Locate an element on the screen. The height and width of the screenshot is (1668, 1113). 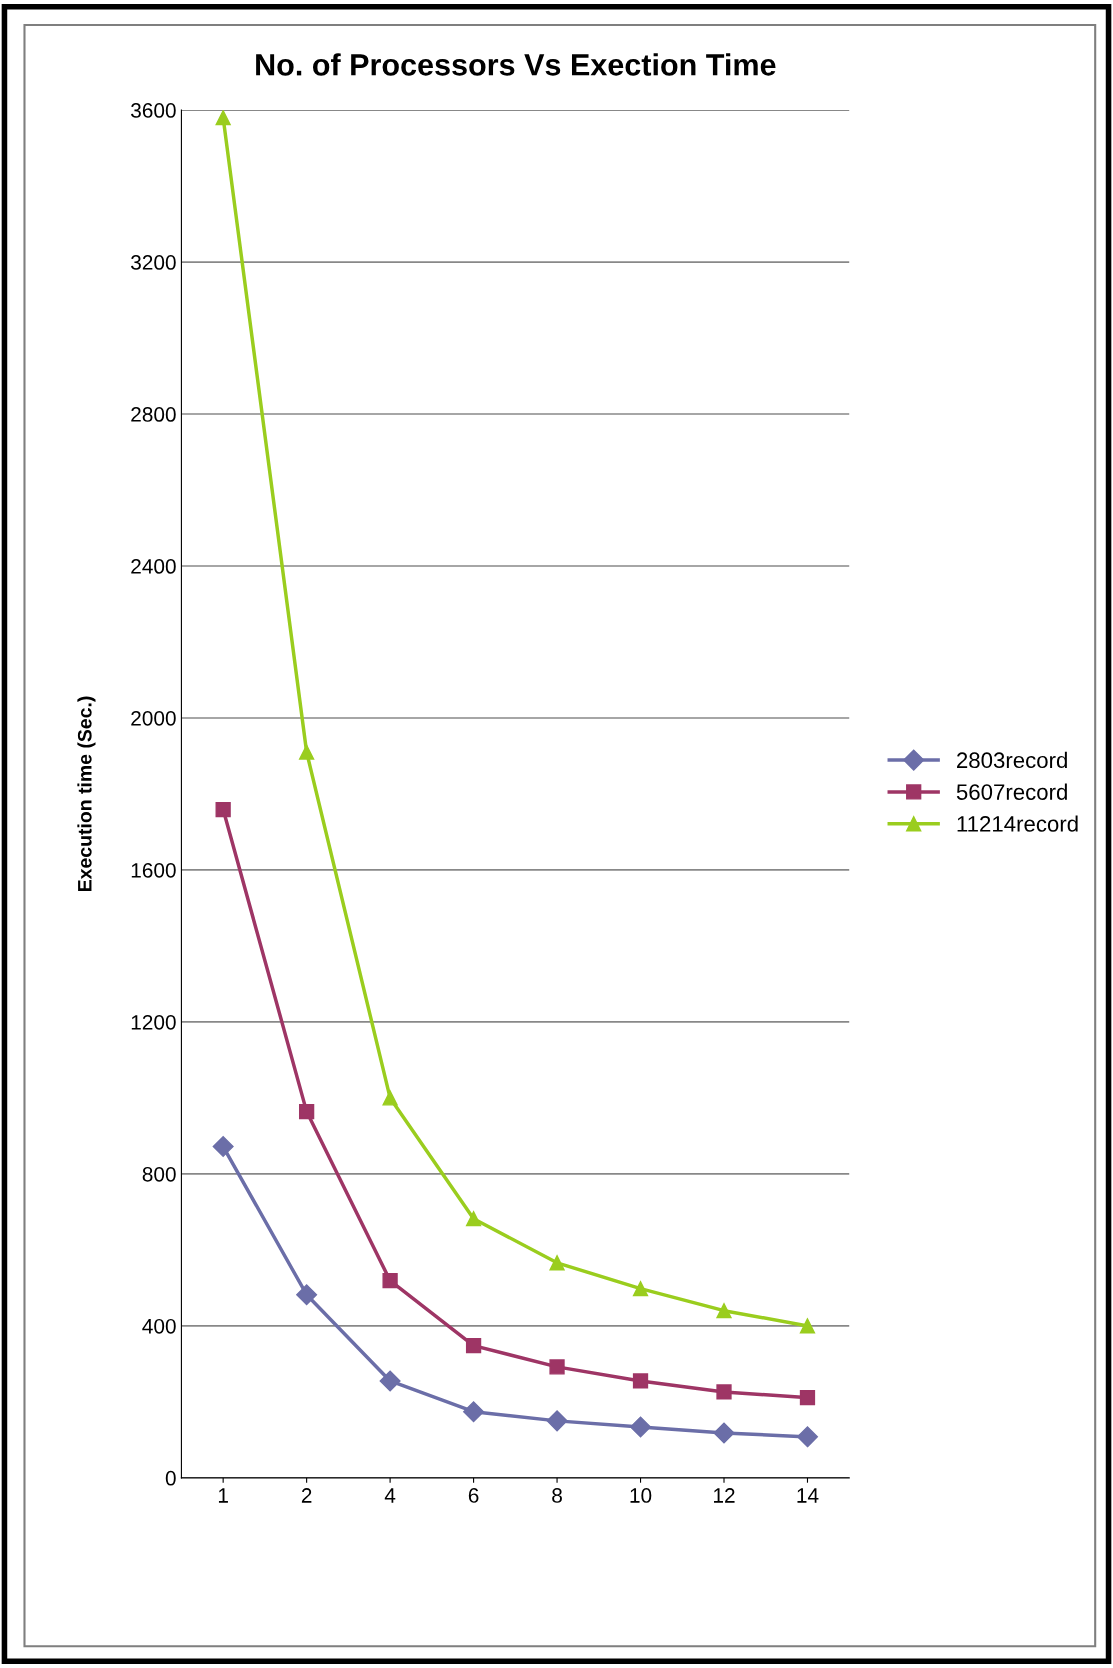
legend-label: 11214record is located at coordinates (1017, 823).